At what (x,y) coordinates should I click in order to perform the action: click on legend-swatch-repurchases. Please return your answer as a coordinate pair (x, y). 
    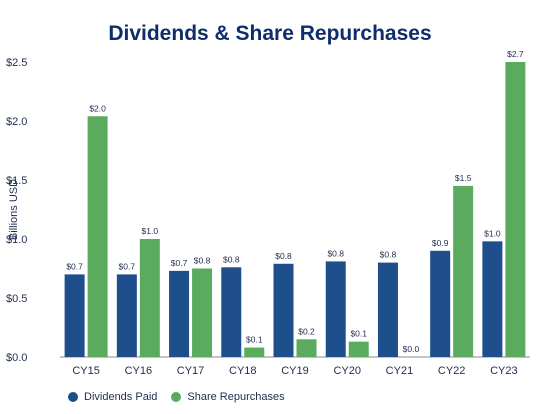
    Looking at the image, I should click on (176, 397).